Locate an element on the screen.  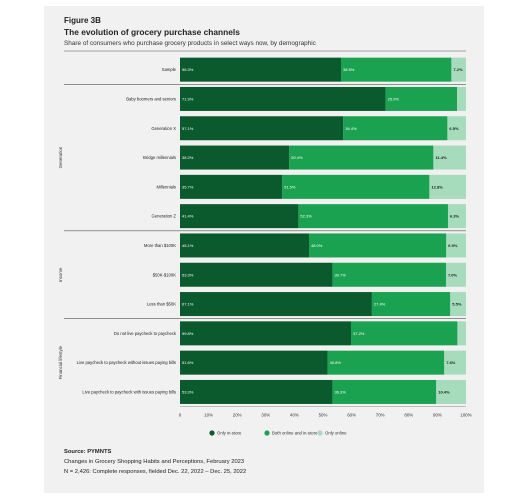
value-label: 27.4% is located at coordinates (380, 304).